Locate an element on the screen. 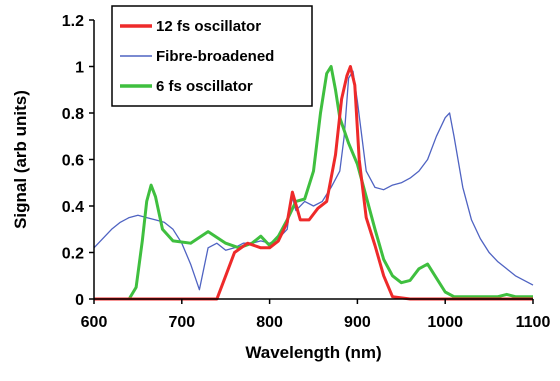 This screenshot has height=381, width=560. y-tick-label: 1.2 is located at coordinates (73, 21).